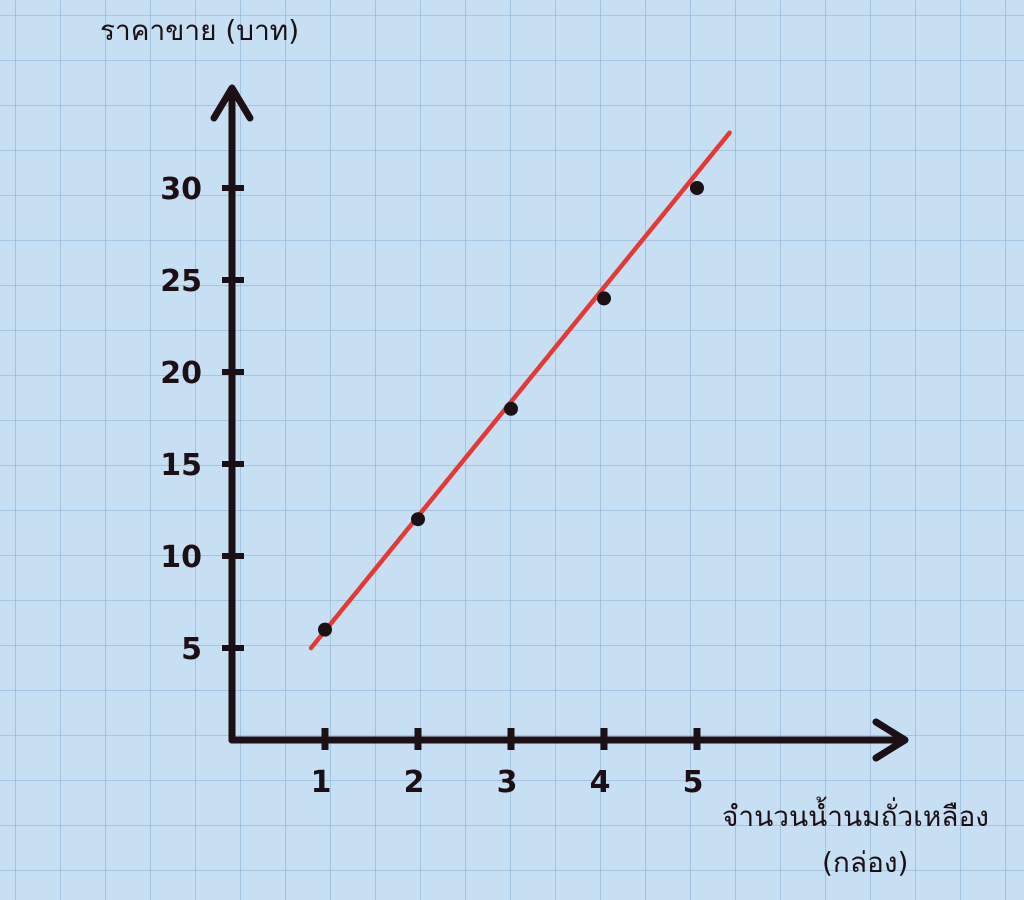  I want to click on y-tick-label: 15, so click(181, 465).